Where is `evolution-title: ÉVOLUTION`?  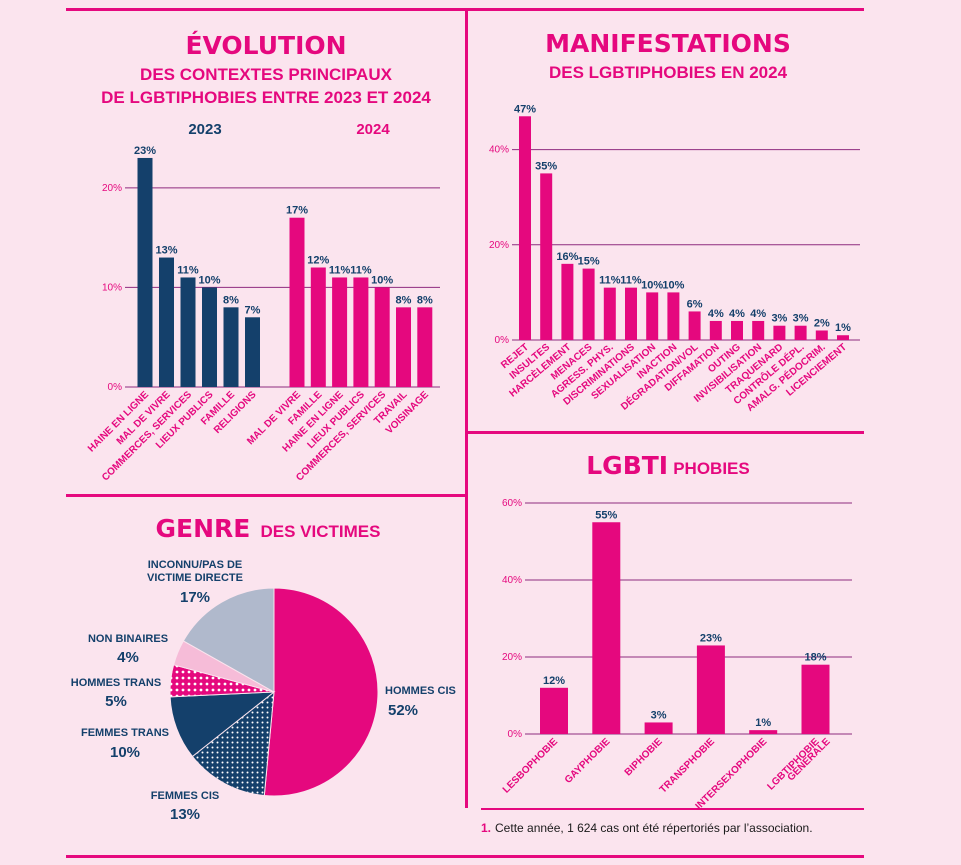 evolution-title: ÉVOLUTION is located at coordinates (265, 45).